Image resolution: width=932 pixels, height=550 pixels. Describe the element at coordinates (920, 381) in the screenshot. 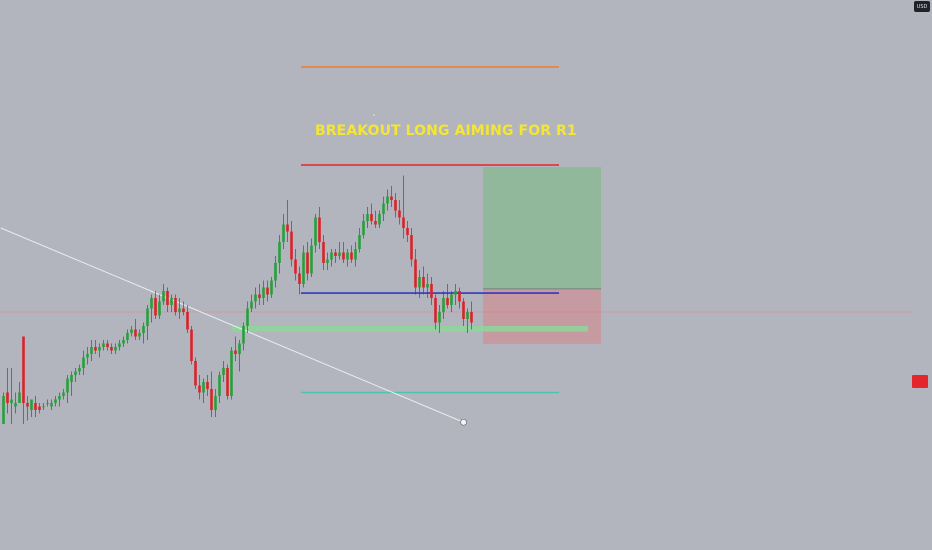

I see `current-price-tag` at that location.